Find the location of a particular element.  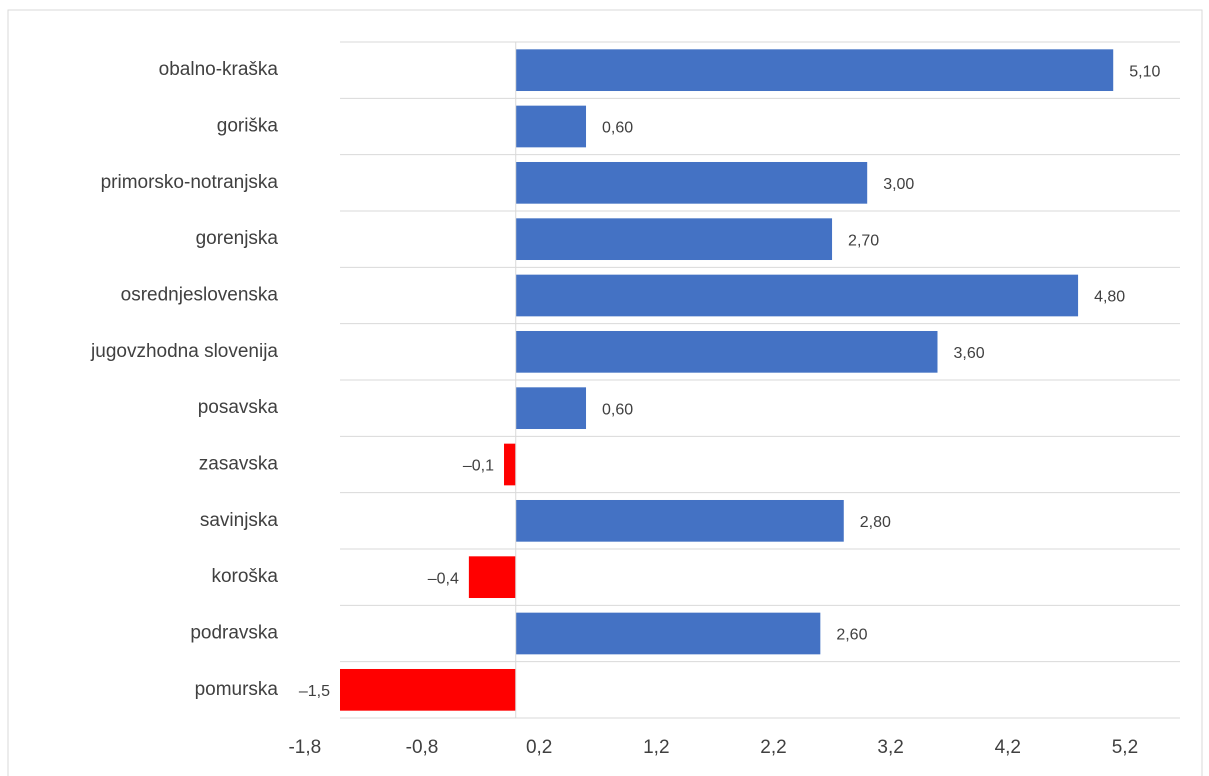

y-tick-label: posavska is located at coordinates (238, 407).